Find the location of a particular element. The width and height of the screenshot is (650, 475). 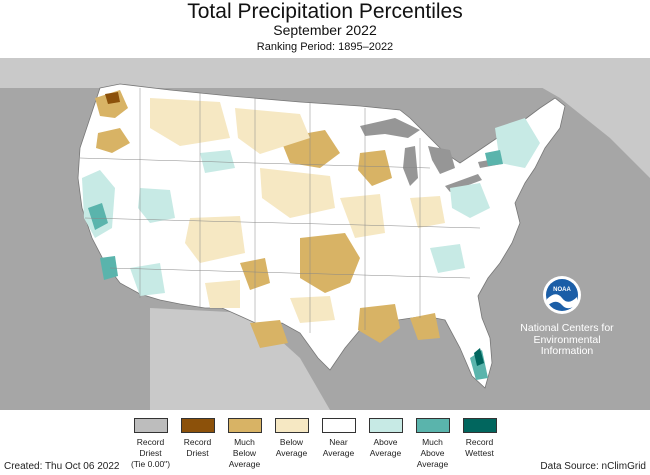

legend-label: Near Average is located at coordinates (338, 447).